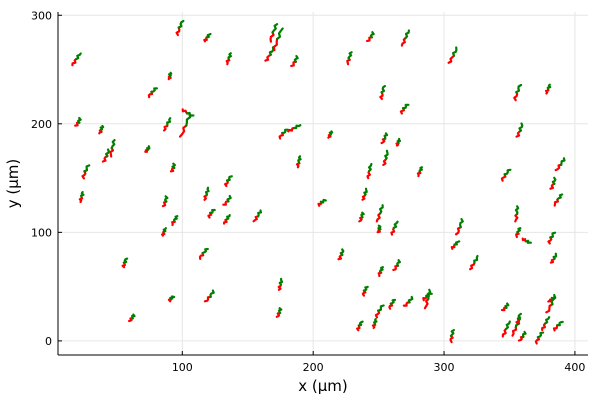 This screenshot has height=400, width=600. I want to click on x-tick-label: 100, so click(182, 367).